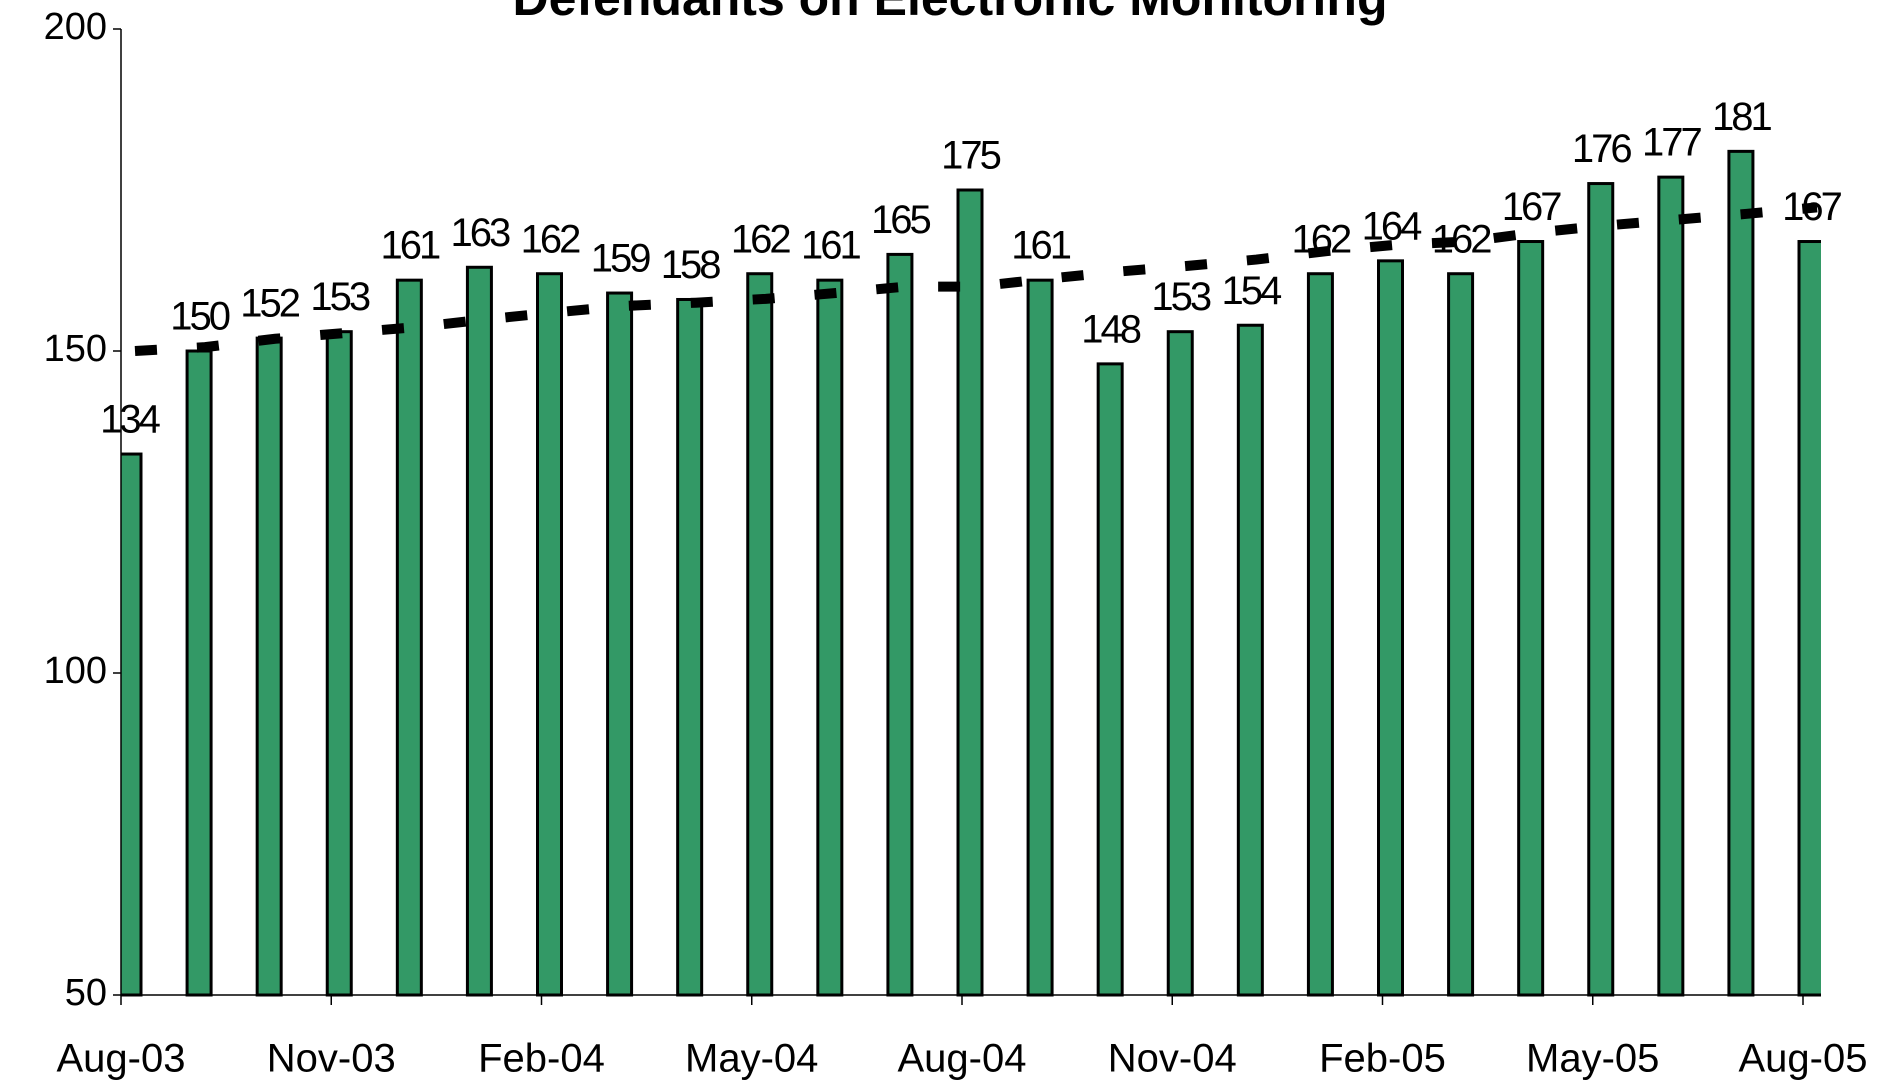  I want to click on x-tick-label: Feb-04, so click(541, 1059).